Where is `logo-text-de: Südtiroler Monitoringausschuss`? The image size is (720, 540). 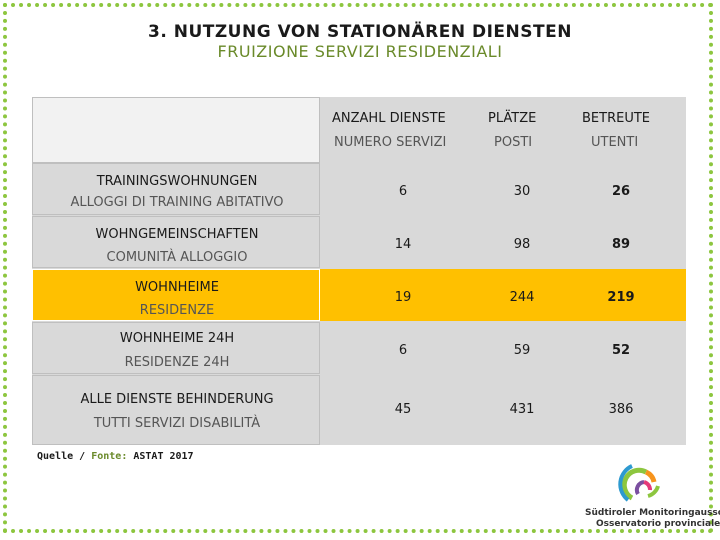
logo-text-de: Südtiroler Monitoringausschuss is located at coordinates (652, 513).